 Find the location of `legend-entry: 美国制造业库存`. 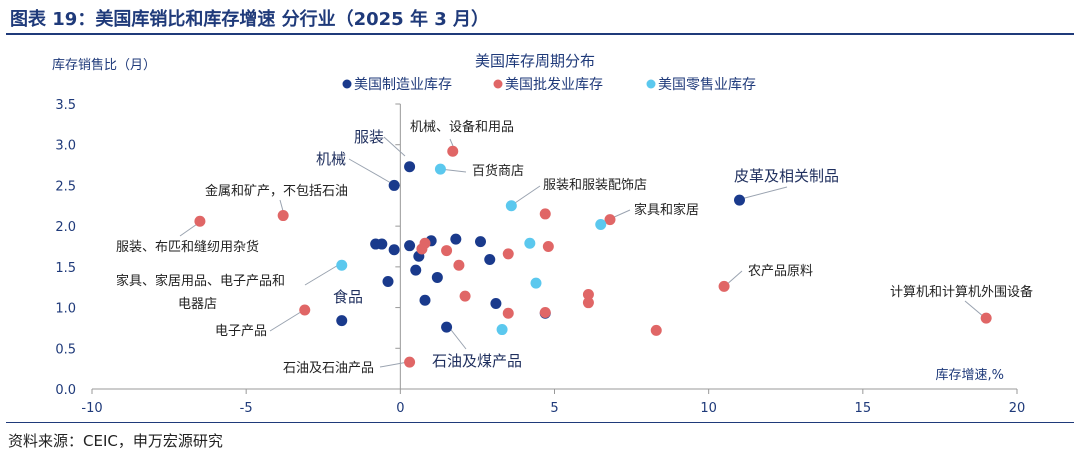

legend-entry: 美国制造业库存 is located at coordinates (403, 85).